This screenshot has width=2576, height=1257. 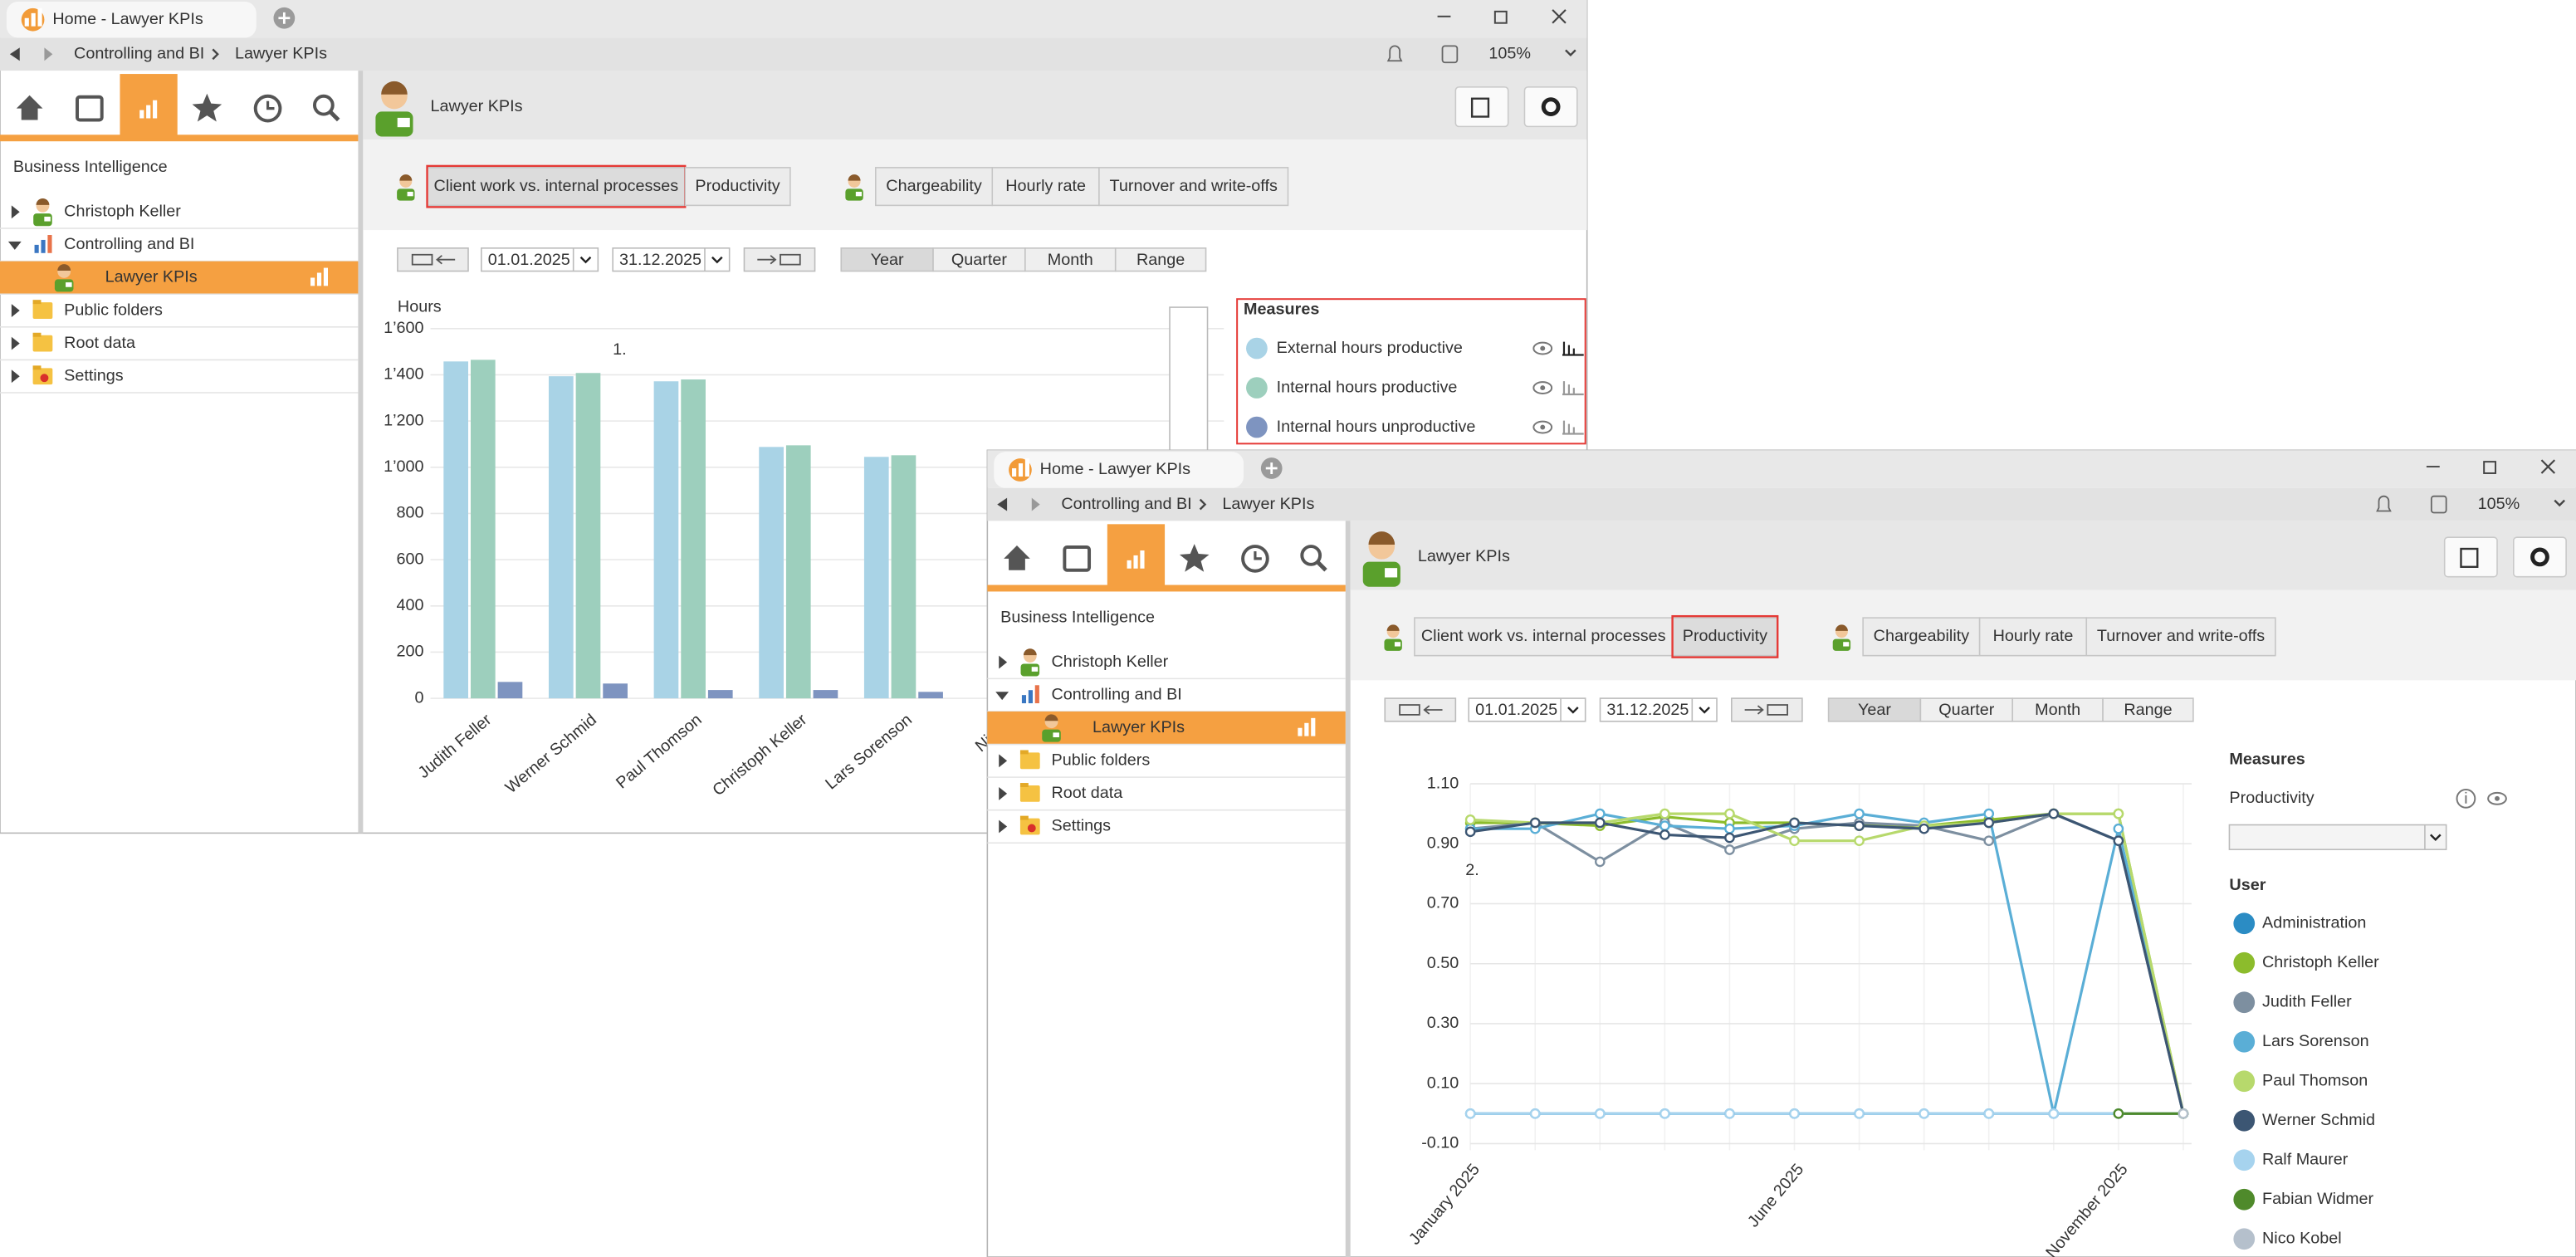 I want to click on breadcrumb-item: Lawyer KPIs, so click(x=281, y=54).